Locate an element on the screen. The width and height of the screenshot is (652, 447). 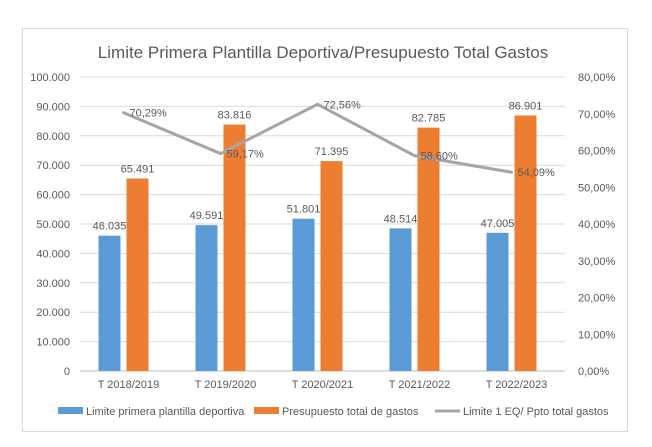
y-right-tick-label: 50,00% is located at coordinates (597, 188).